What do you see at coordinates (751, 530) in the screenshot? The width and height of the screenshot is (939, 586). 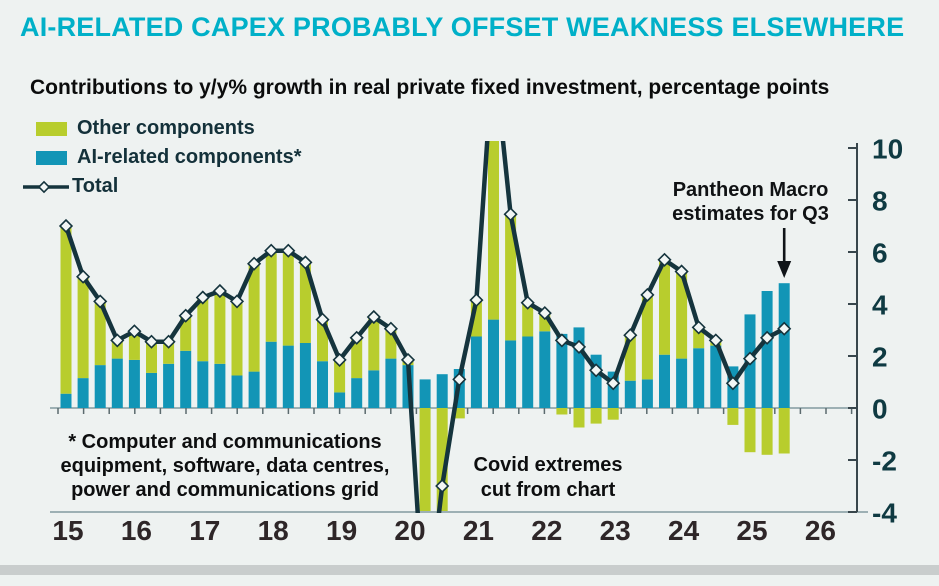 I see `x-axis-label: 25` at bounding box center [751, 530].